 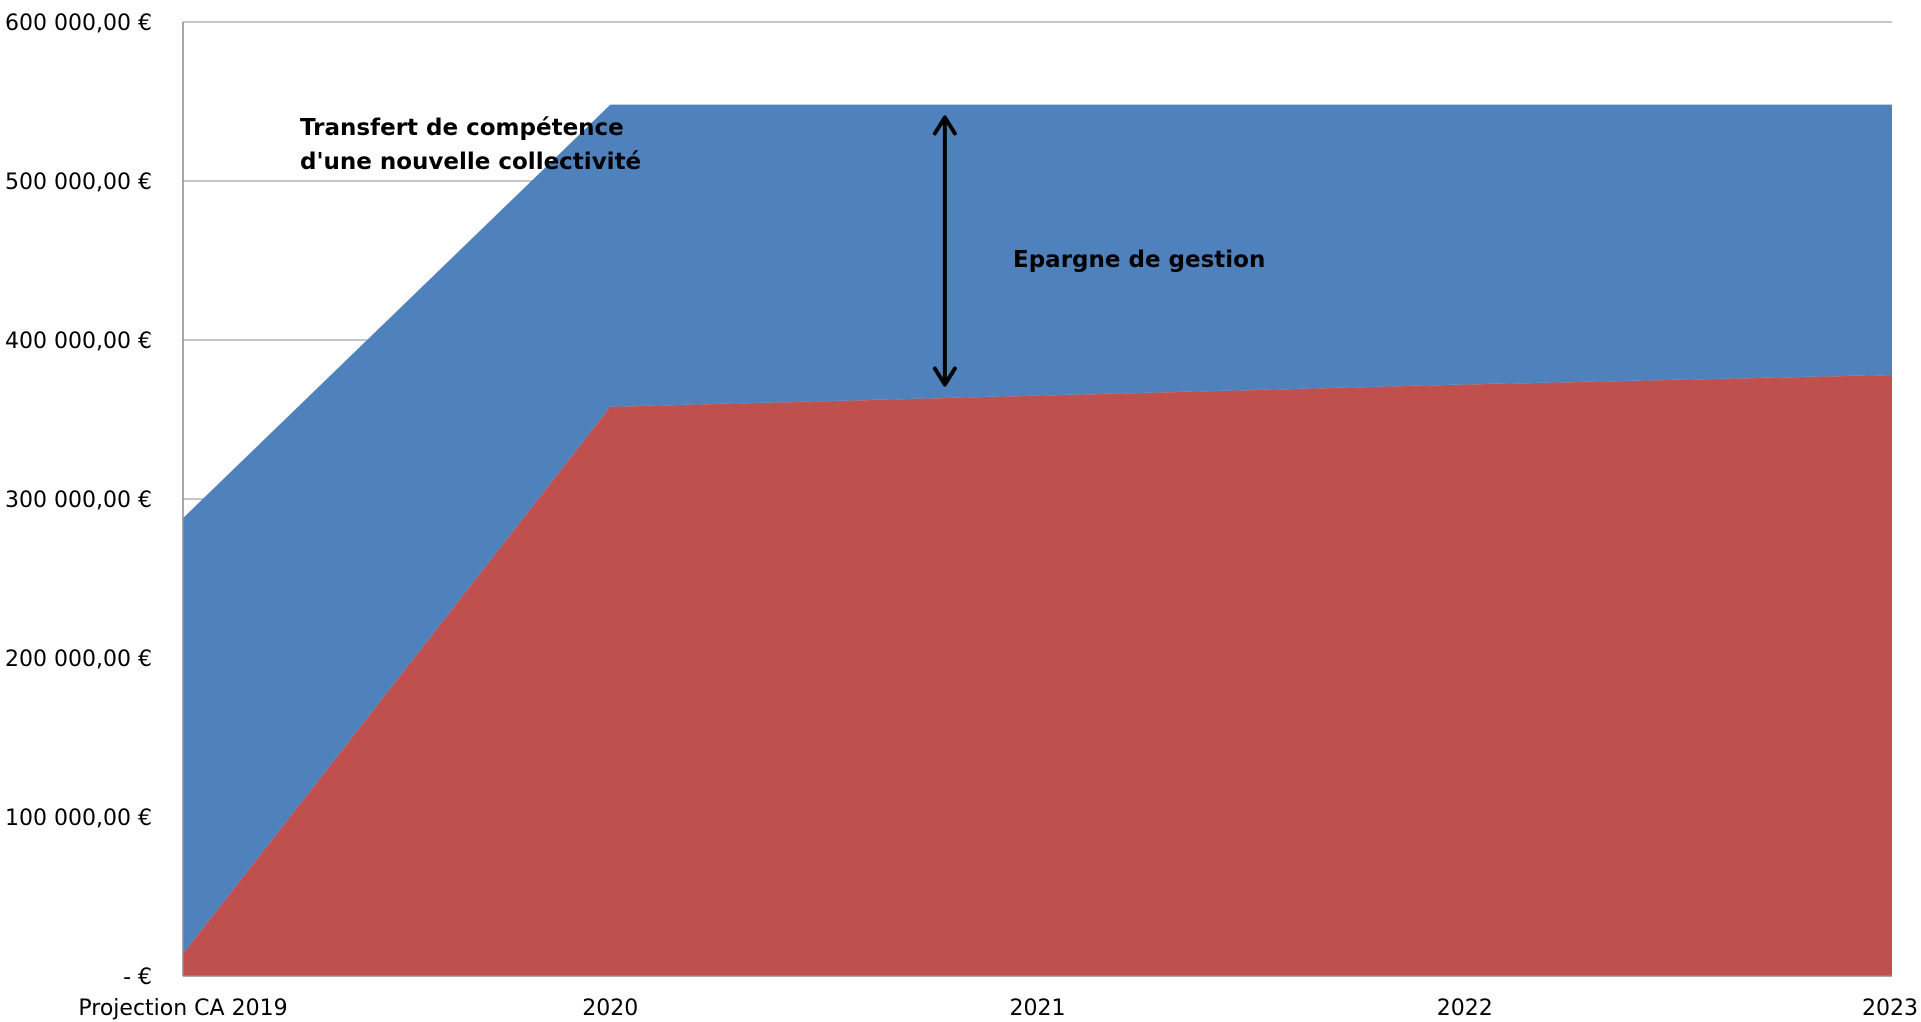 What do you see at coordinates (78, 818) in the screenshot?
I see `y-tick-label-1: 100 000,00 €` at bounding box center [78, 818].